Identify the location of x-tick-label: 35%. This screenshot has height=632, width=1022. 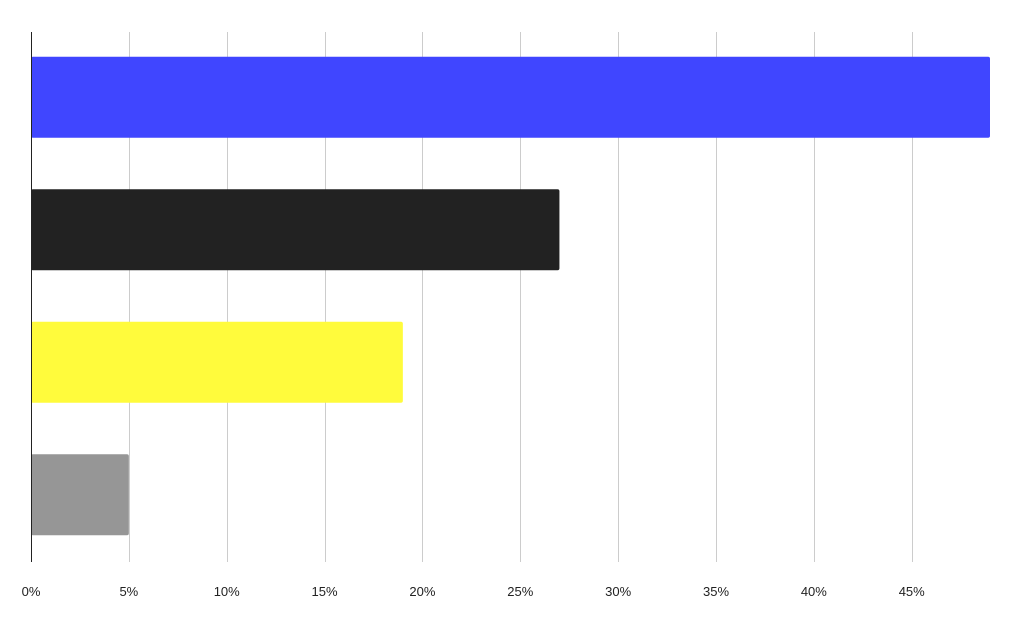
(716, 591).